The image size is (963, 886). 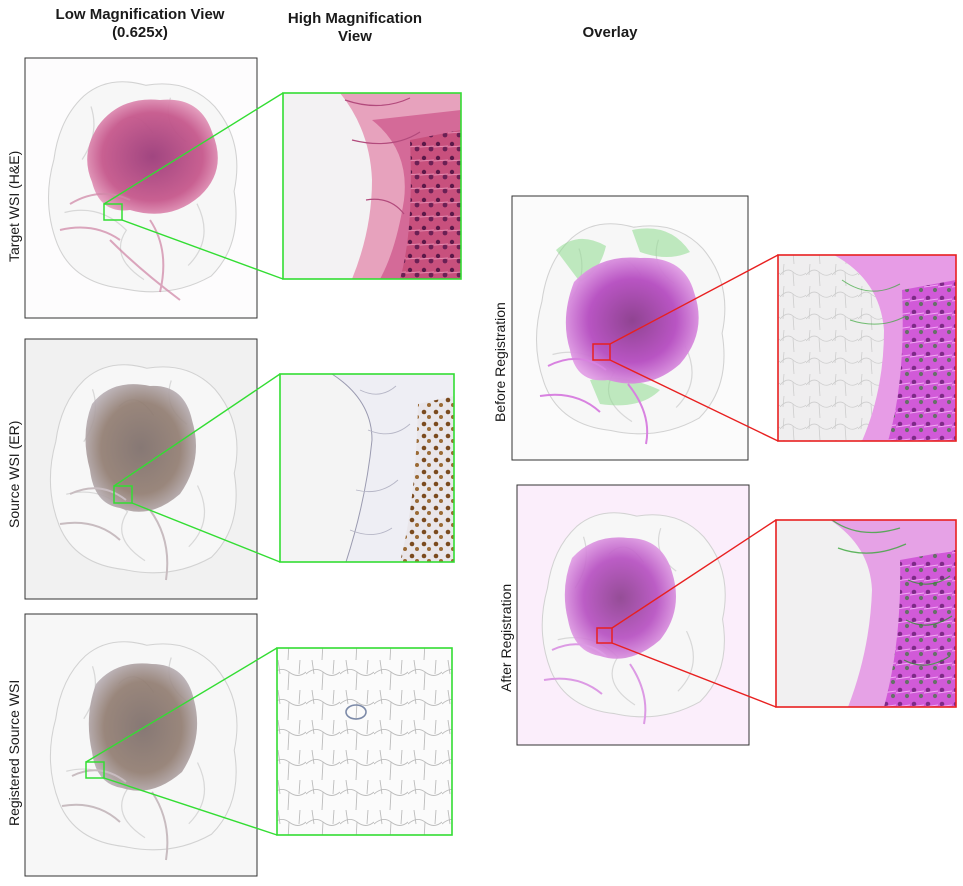 What do you see at coordinates (113, 212) in the screenshot?
I see `target-roi-box` at bounding box center [113, 212].